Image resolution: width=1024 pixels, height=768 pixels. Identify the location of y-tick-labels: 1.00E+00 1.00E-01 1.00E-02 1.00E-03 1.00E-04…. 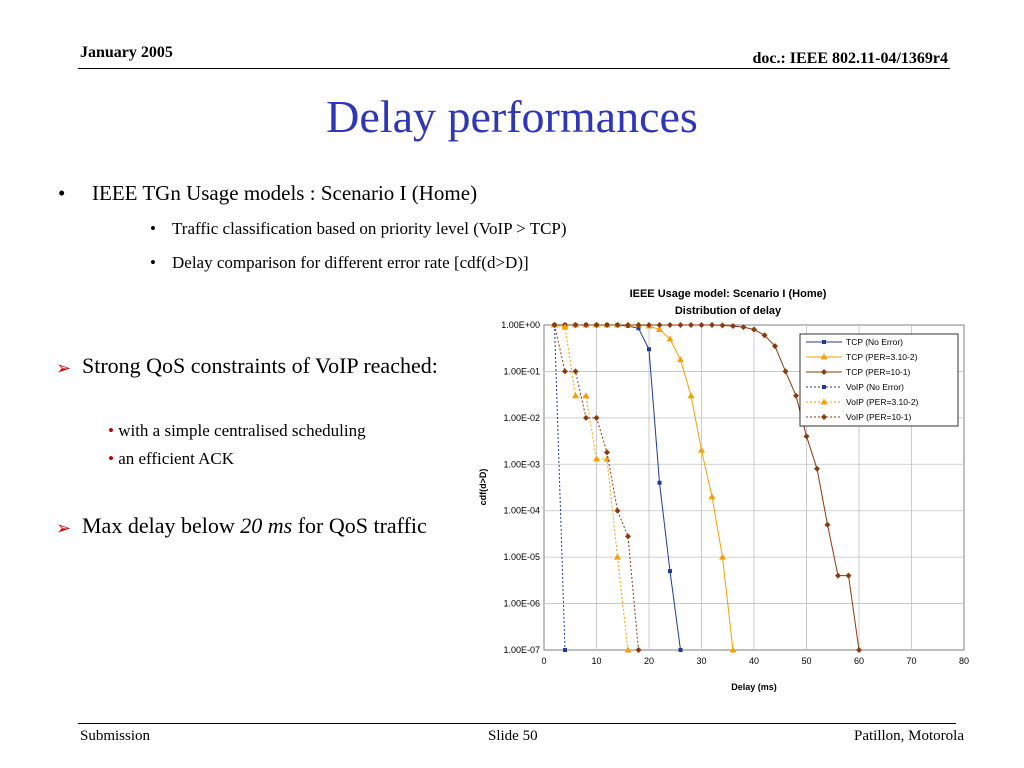
(520, 487).